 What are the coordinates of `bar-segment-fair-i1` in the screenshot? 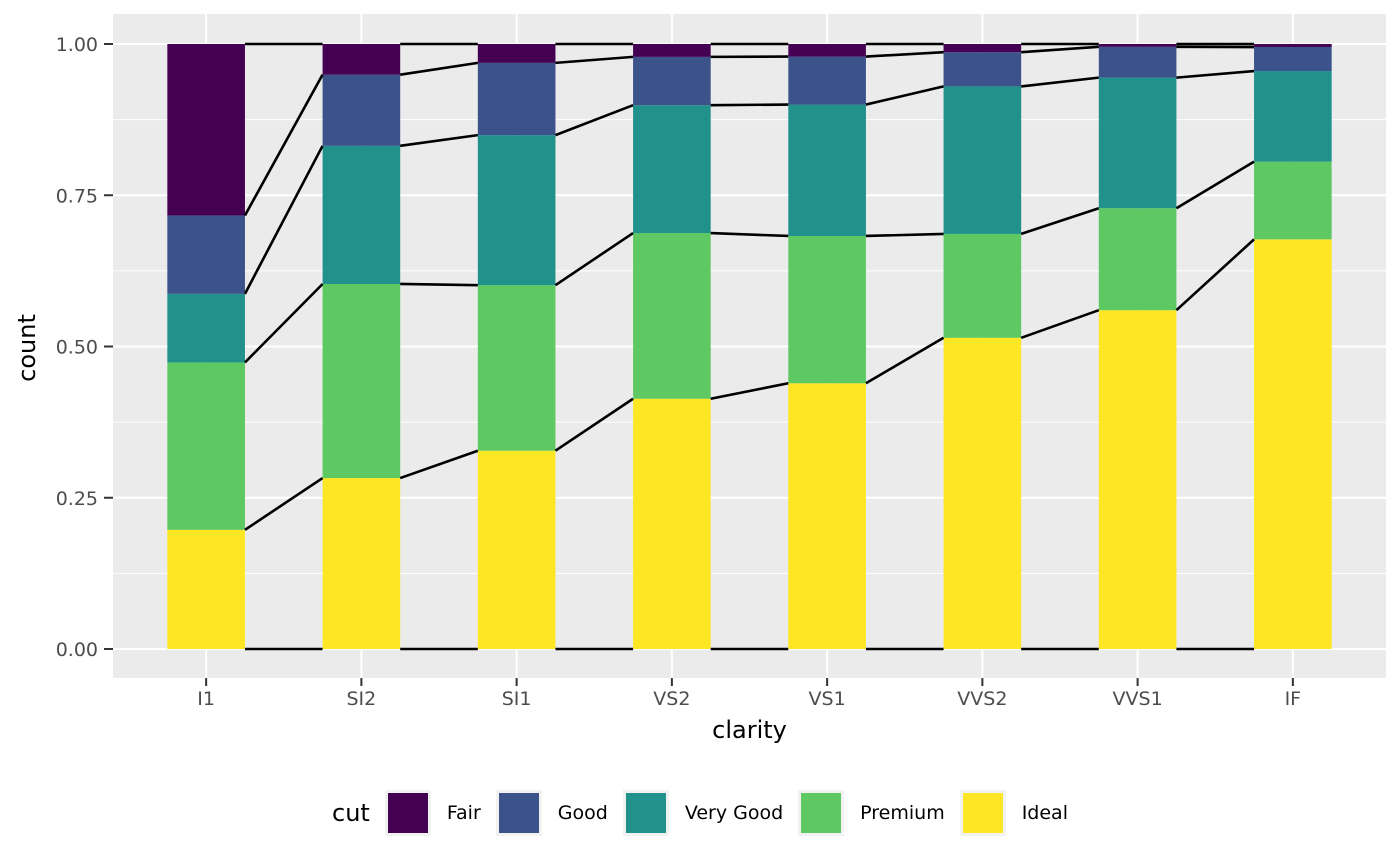 It's located at (206, 130).